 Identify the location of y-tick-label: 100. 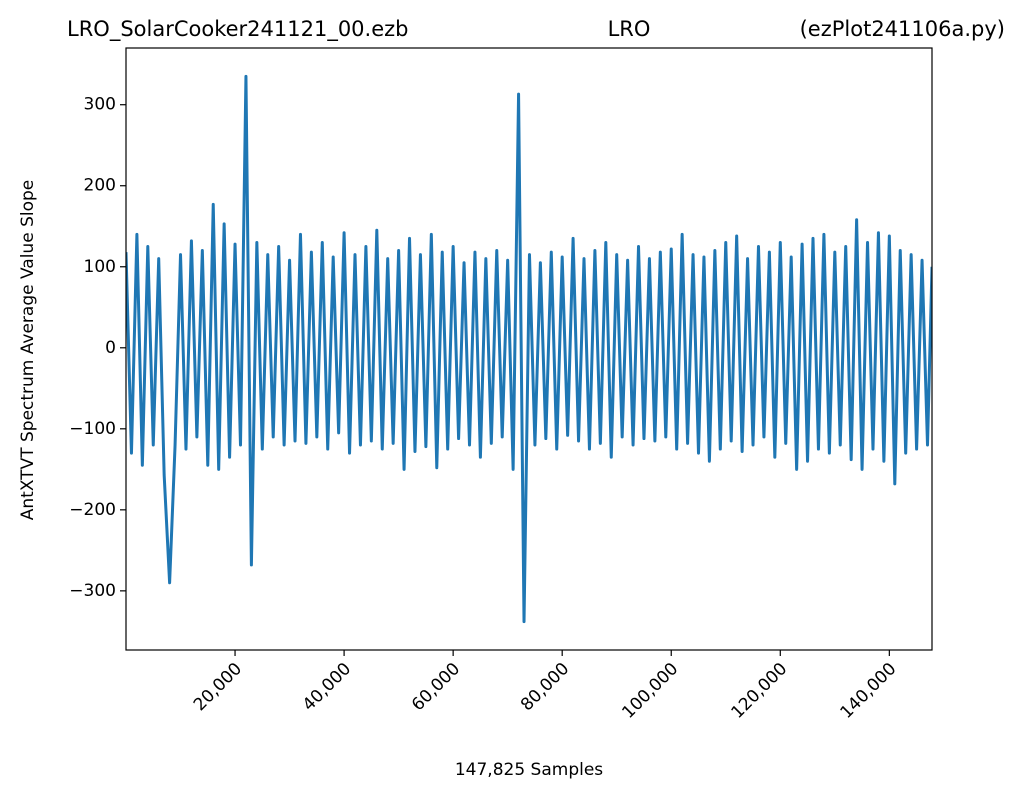
(100, 267).